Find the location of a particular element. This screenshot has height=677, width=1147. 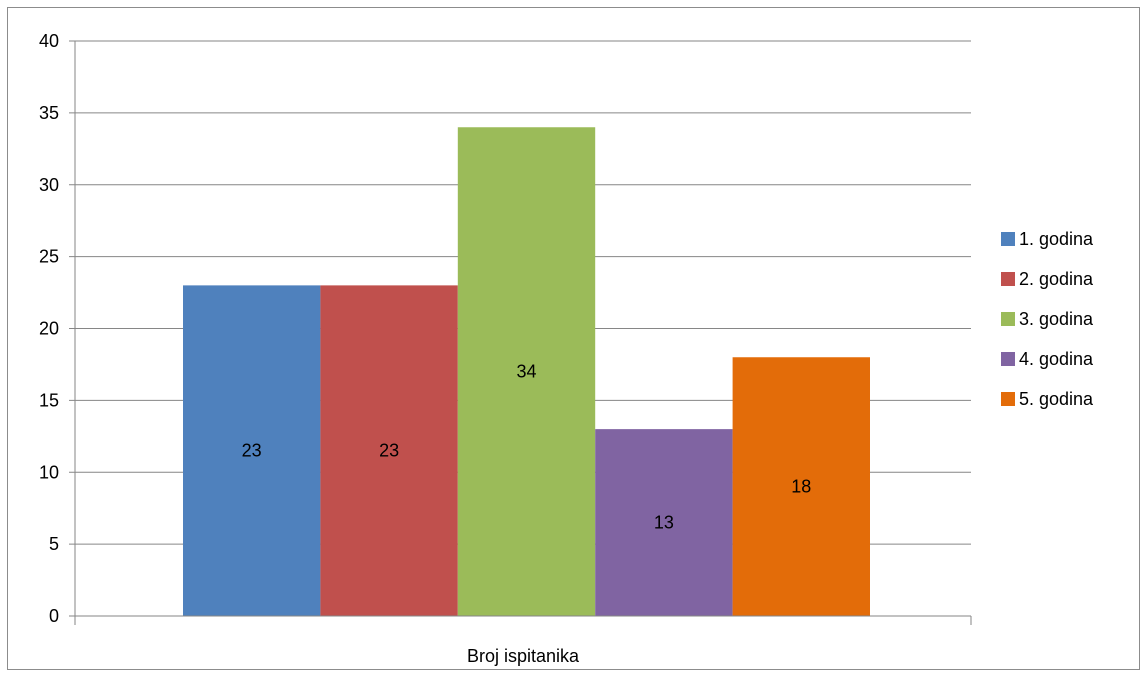

x-category-label: Broj ispitanika is located at coordinates (523, 656).